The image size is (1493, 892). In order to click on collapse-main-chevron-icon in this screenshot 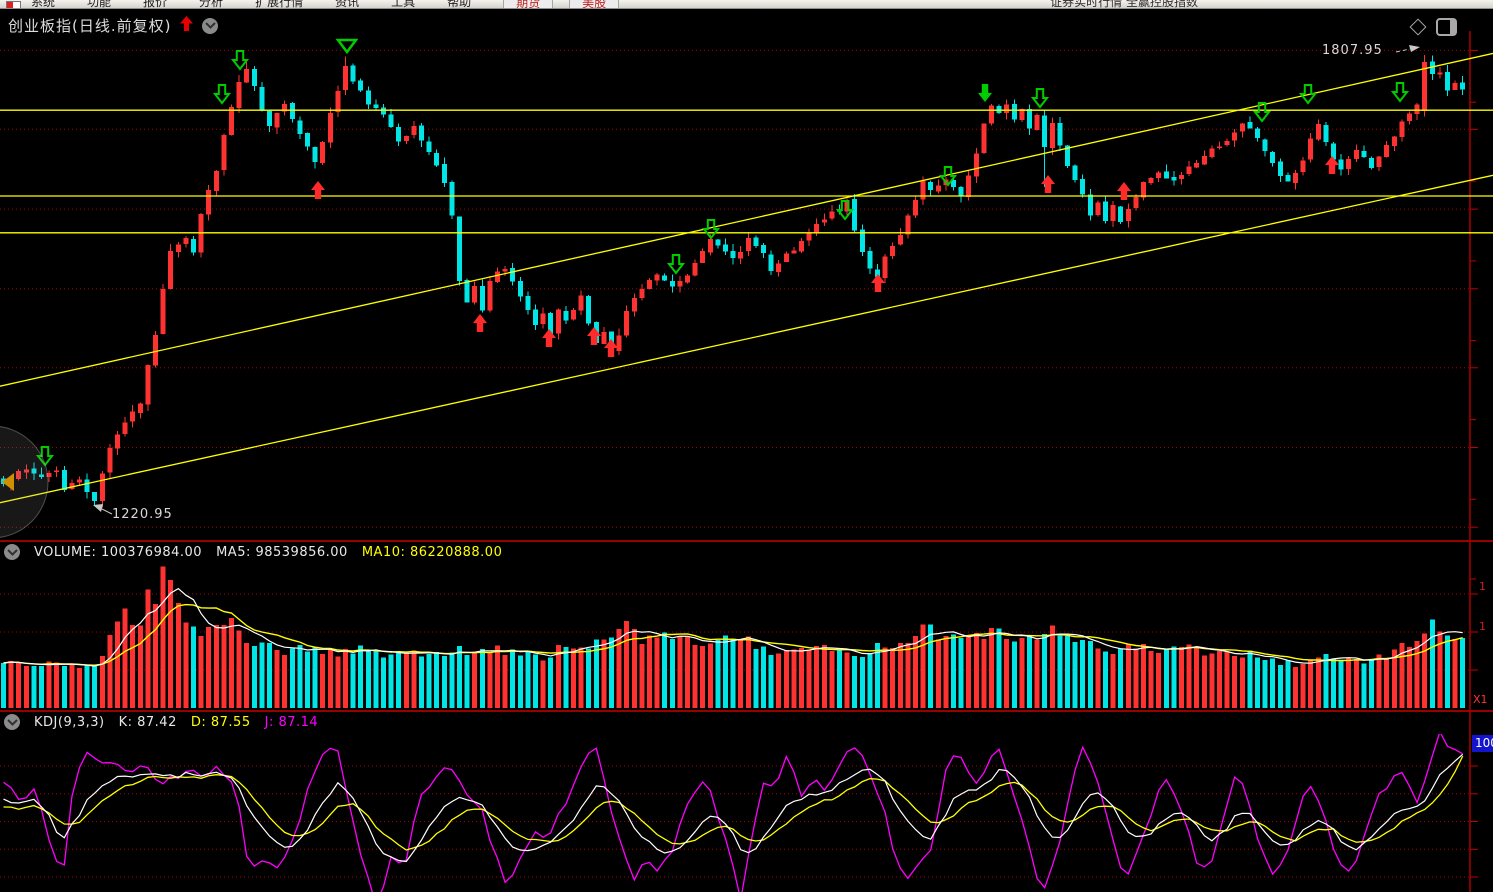, I will do `click(210, 25)`.